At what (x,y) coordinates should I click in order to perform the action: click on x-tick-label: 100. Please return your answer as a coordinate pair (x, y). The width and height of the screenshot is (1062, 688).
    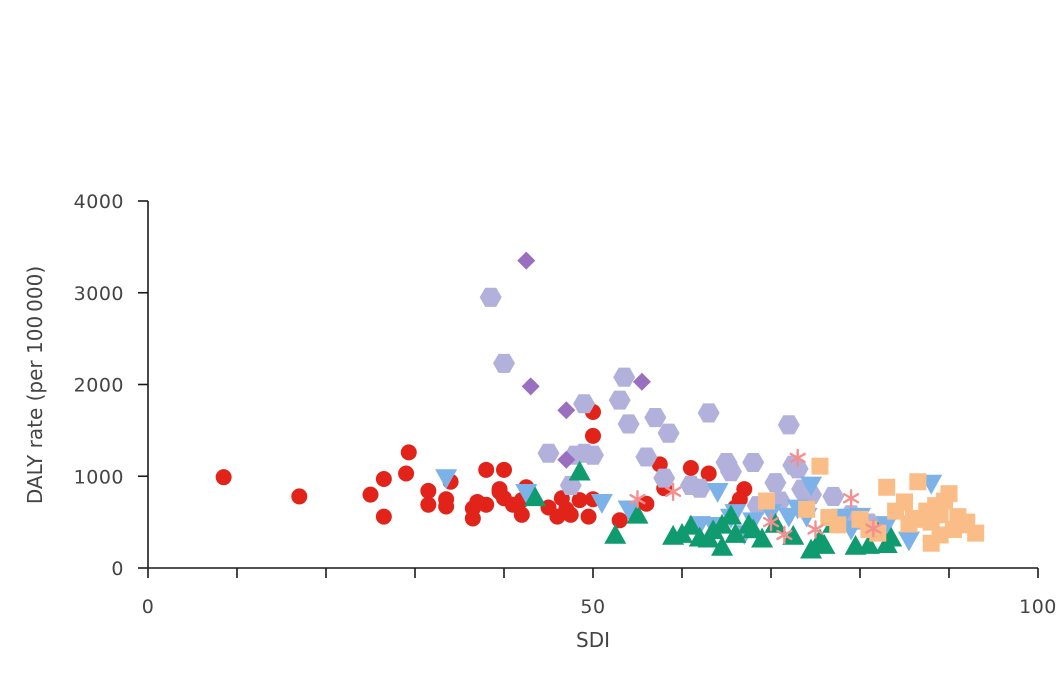
    Looking at the image, I should click on (1038, 607).